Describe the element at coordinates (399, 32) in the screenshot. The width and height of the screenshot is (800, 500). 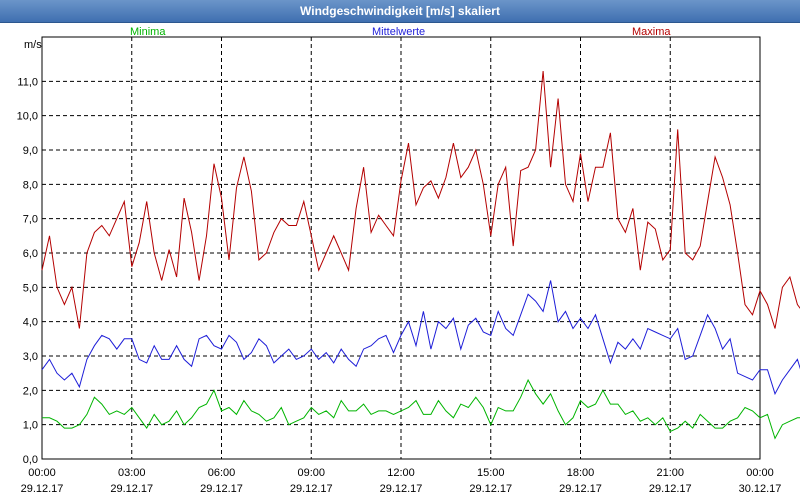
I see `legend-mittelwerte: Mittelwerte` at that location.